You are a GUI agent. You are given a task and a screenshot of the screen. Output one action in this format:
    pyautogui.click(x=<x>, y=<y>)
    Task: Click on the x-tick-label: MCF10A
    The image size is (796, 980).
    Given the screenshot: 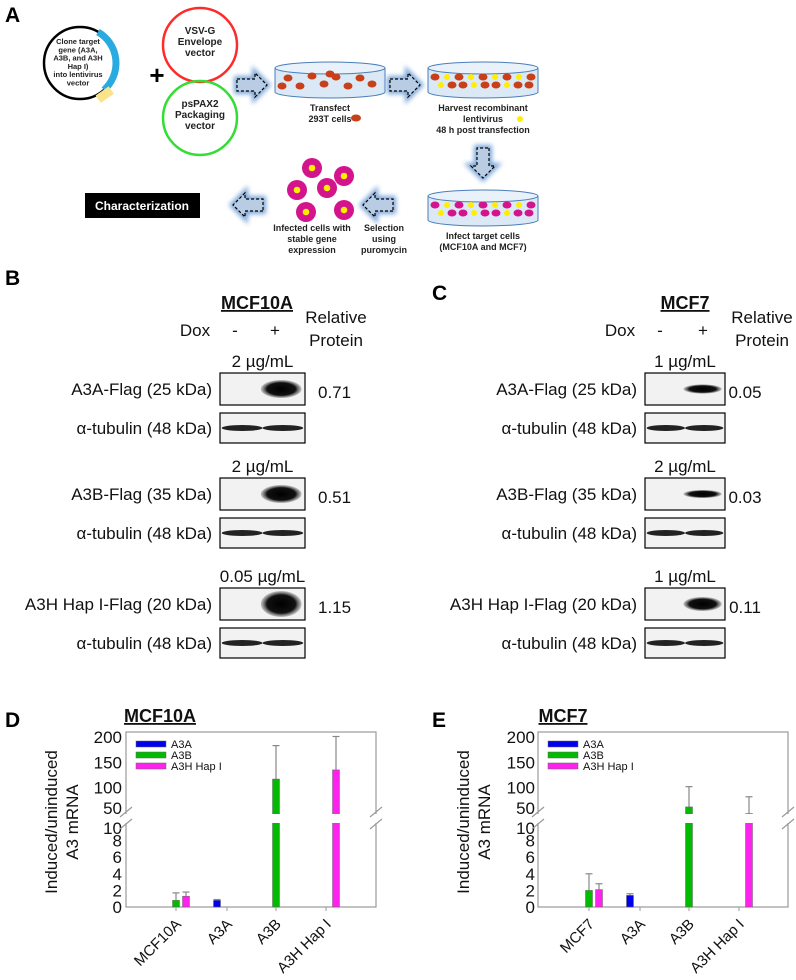 What is the action you would take?
    pyautogui.click(x=158, y=943)
    